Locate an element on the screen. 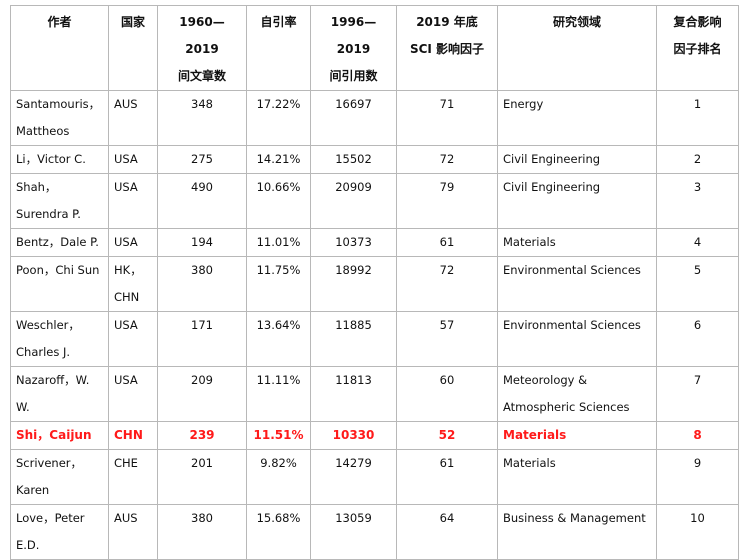 The height and width of the screenshot is (560, 748). table-cell: Bentz，Dale P. is located at coordinates (59, 242).